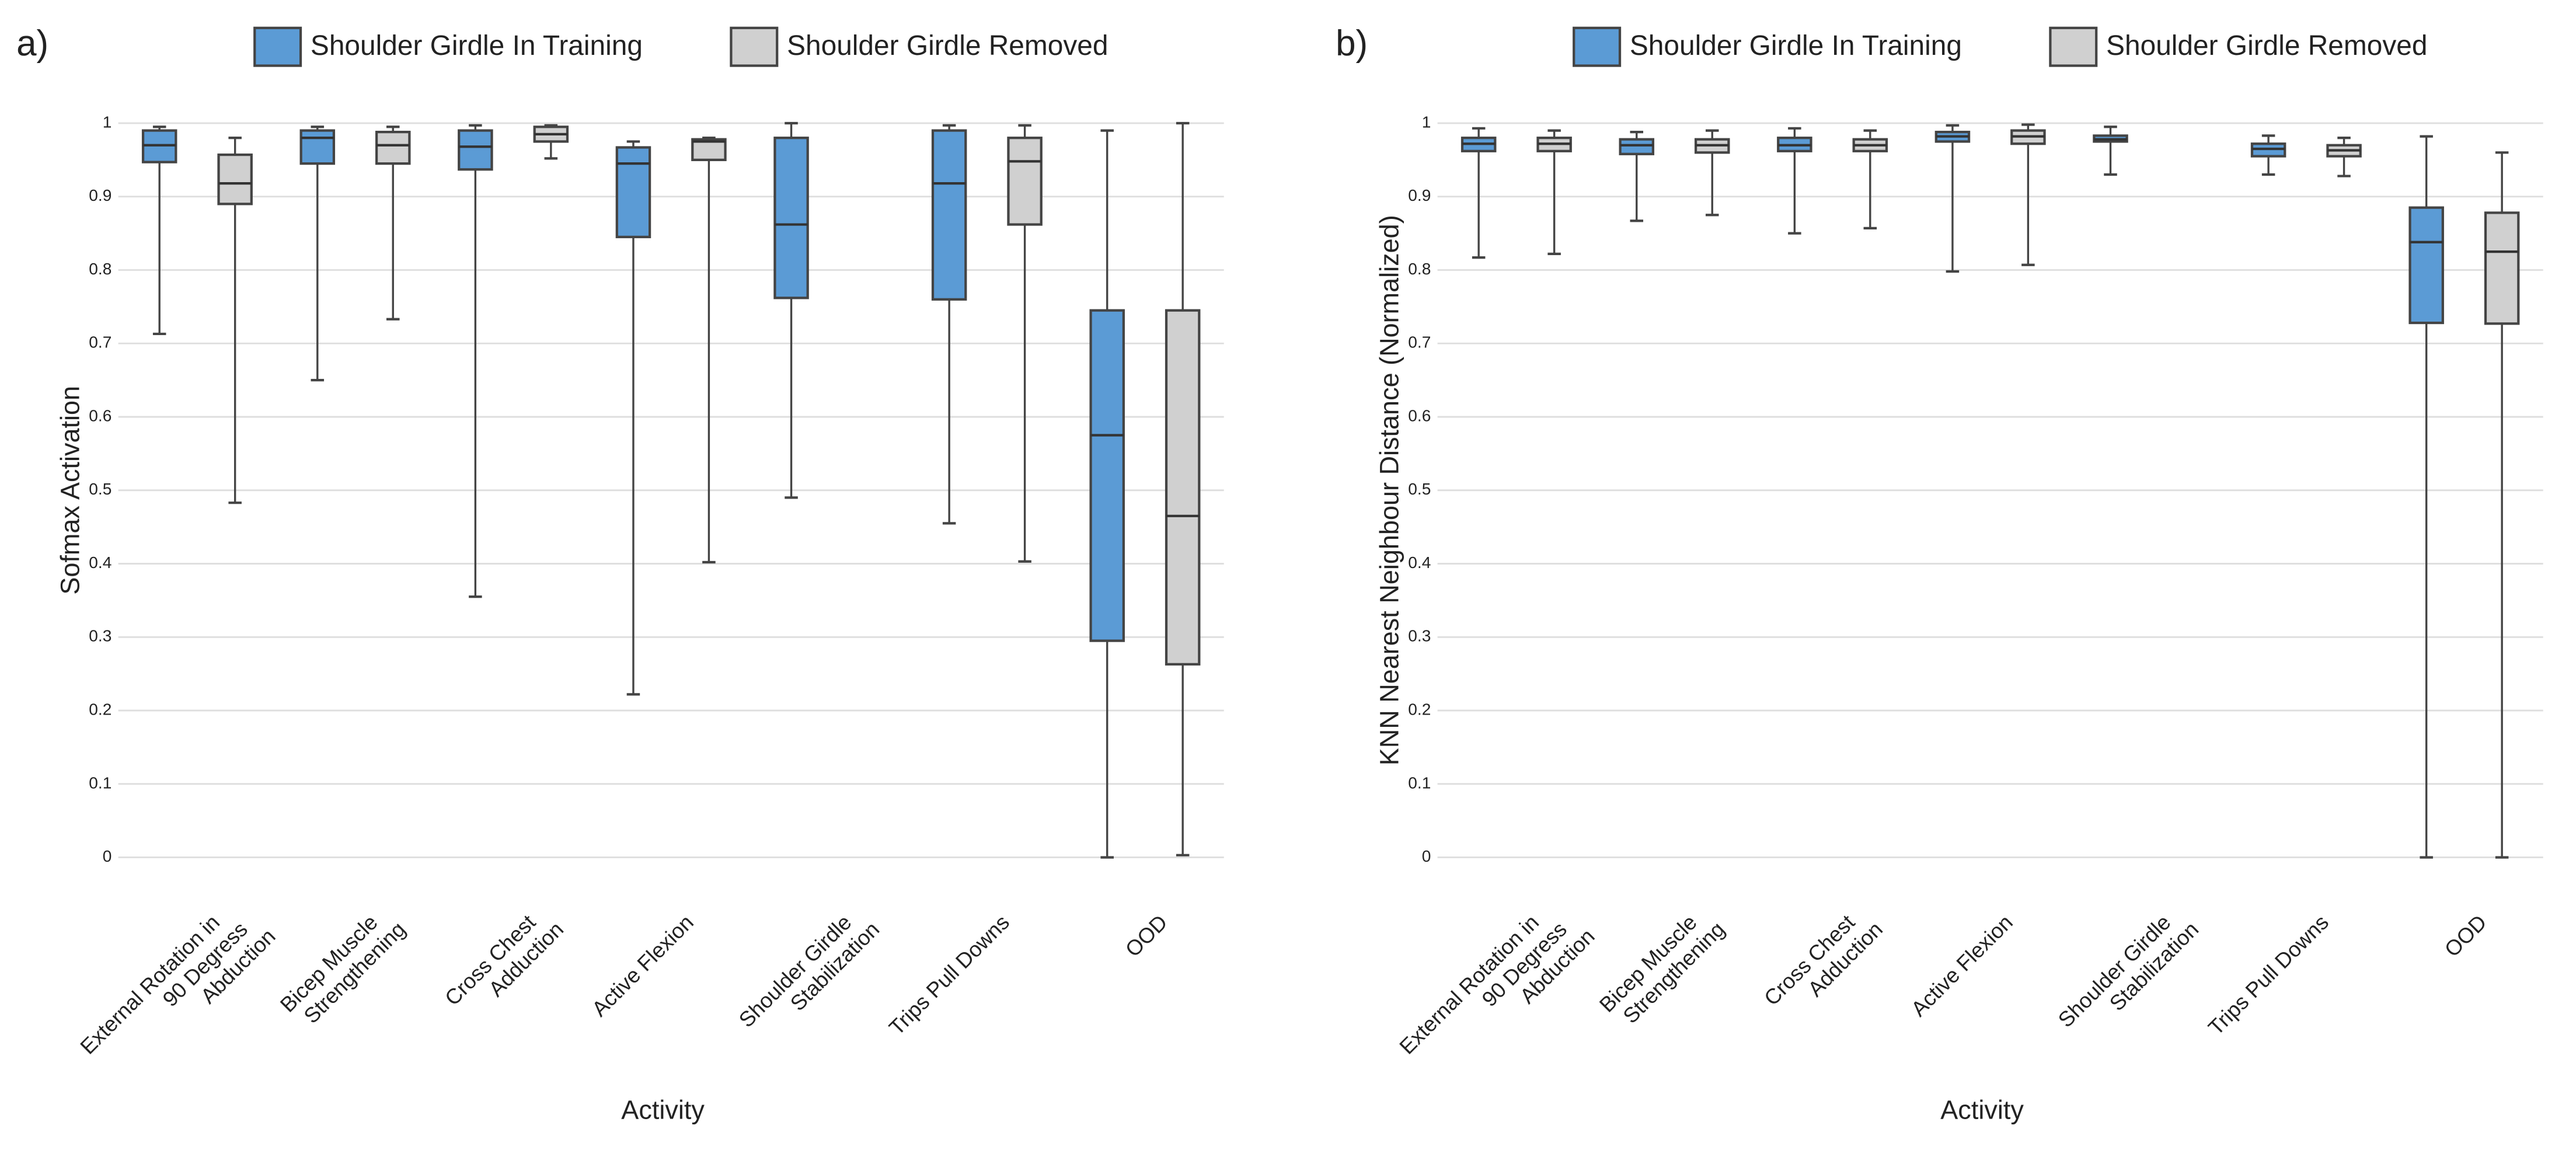  I want to click on y-axis-label: Sofmax Activation, so click(70, 490).